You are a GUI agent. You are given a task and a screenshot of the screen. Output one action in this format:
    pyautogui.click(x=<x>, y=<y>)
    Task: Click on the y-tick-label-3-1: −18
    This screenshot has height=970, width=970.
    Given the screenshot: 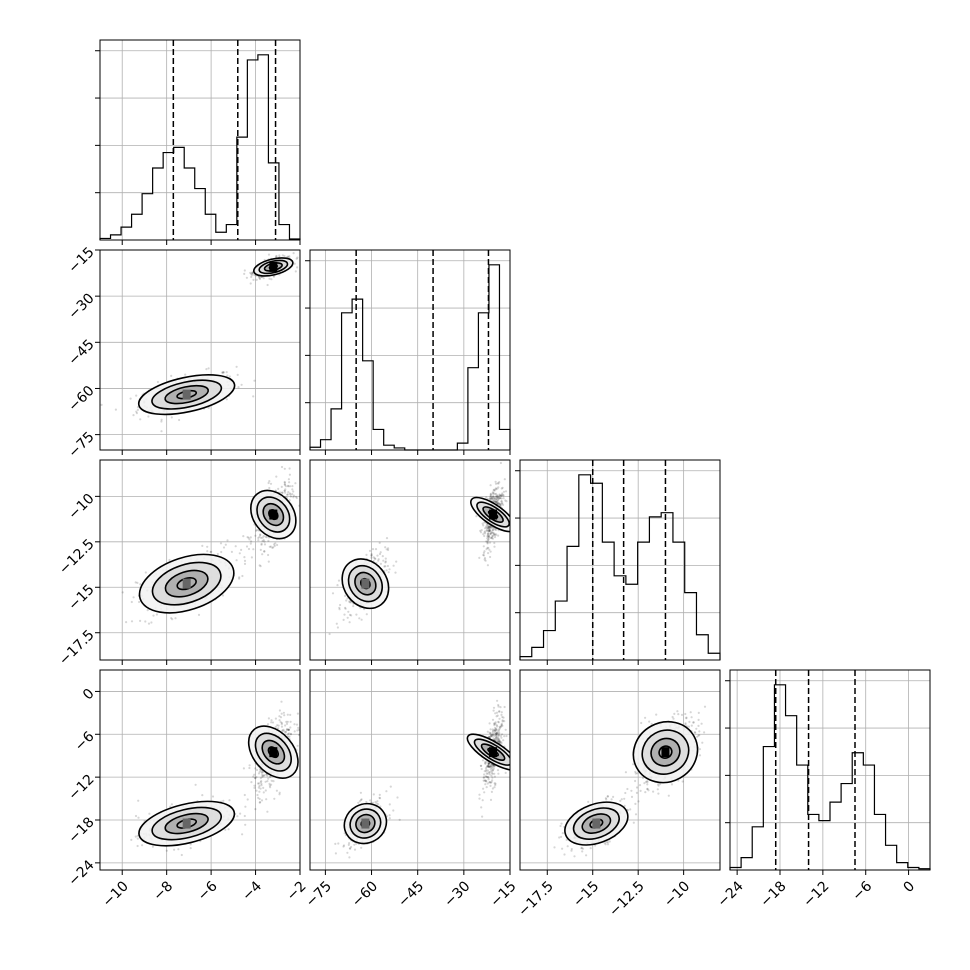 What is the action you would take?
    pyautogui.click(x=81, y=830)
    